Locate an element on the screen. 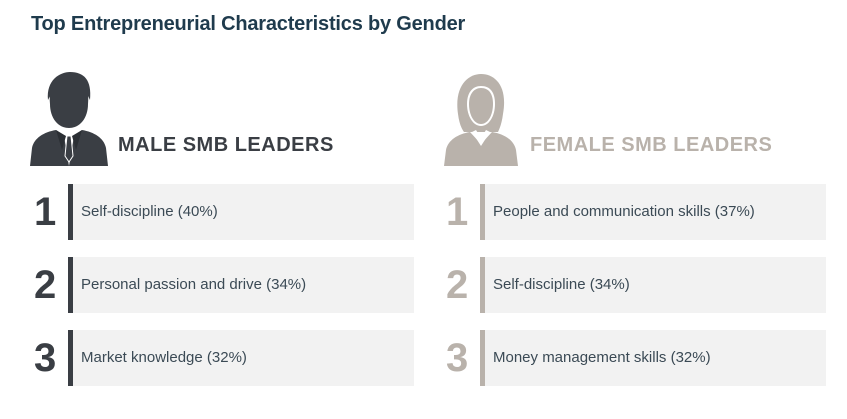  male-header-label: MALE SMB LEADERS is located at coordinates (226, 145).